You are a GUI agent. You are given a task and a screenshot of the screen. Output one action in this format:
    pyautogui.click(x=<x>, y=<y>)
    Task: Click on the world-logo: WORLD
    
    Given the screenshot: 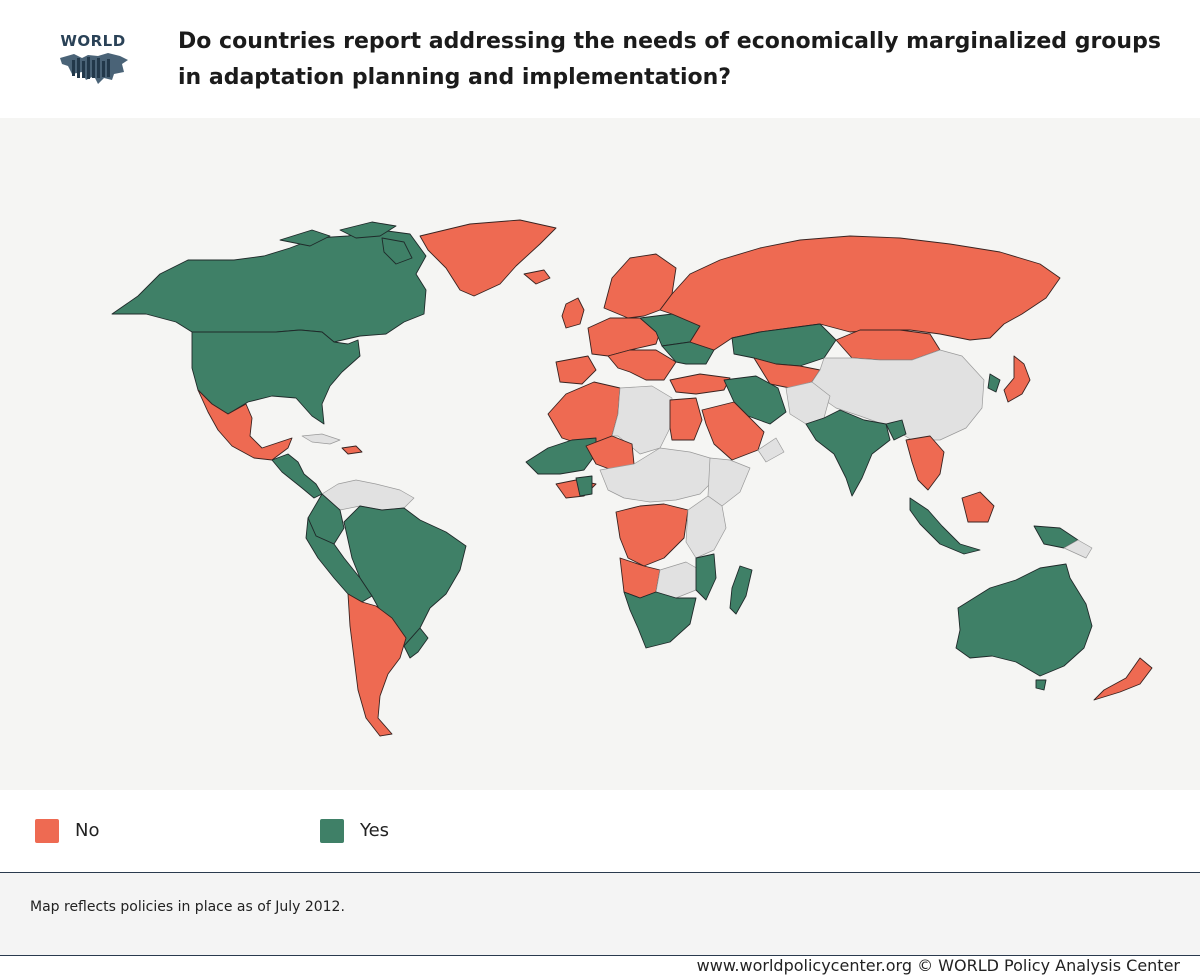 What is the action you would take?
    pyautogui.click(x=94, y=60)
    